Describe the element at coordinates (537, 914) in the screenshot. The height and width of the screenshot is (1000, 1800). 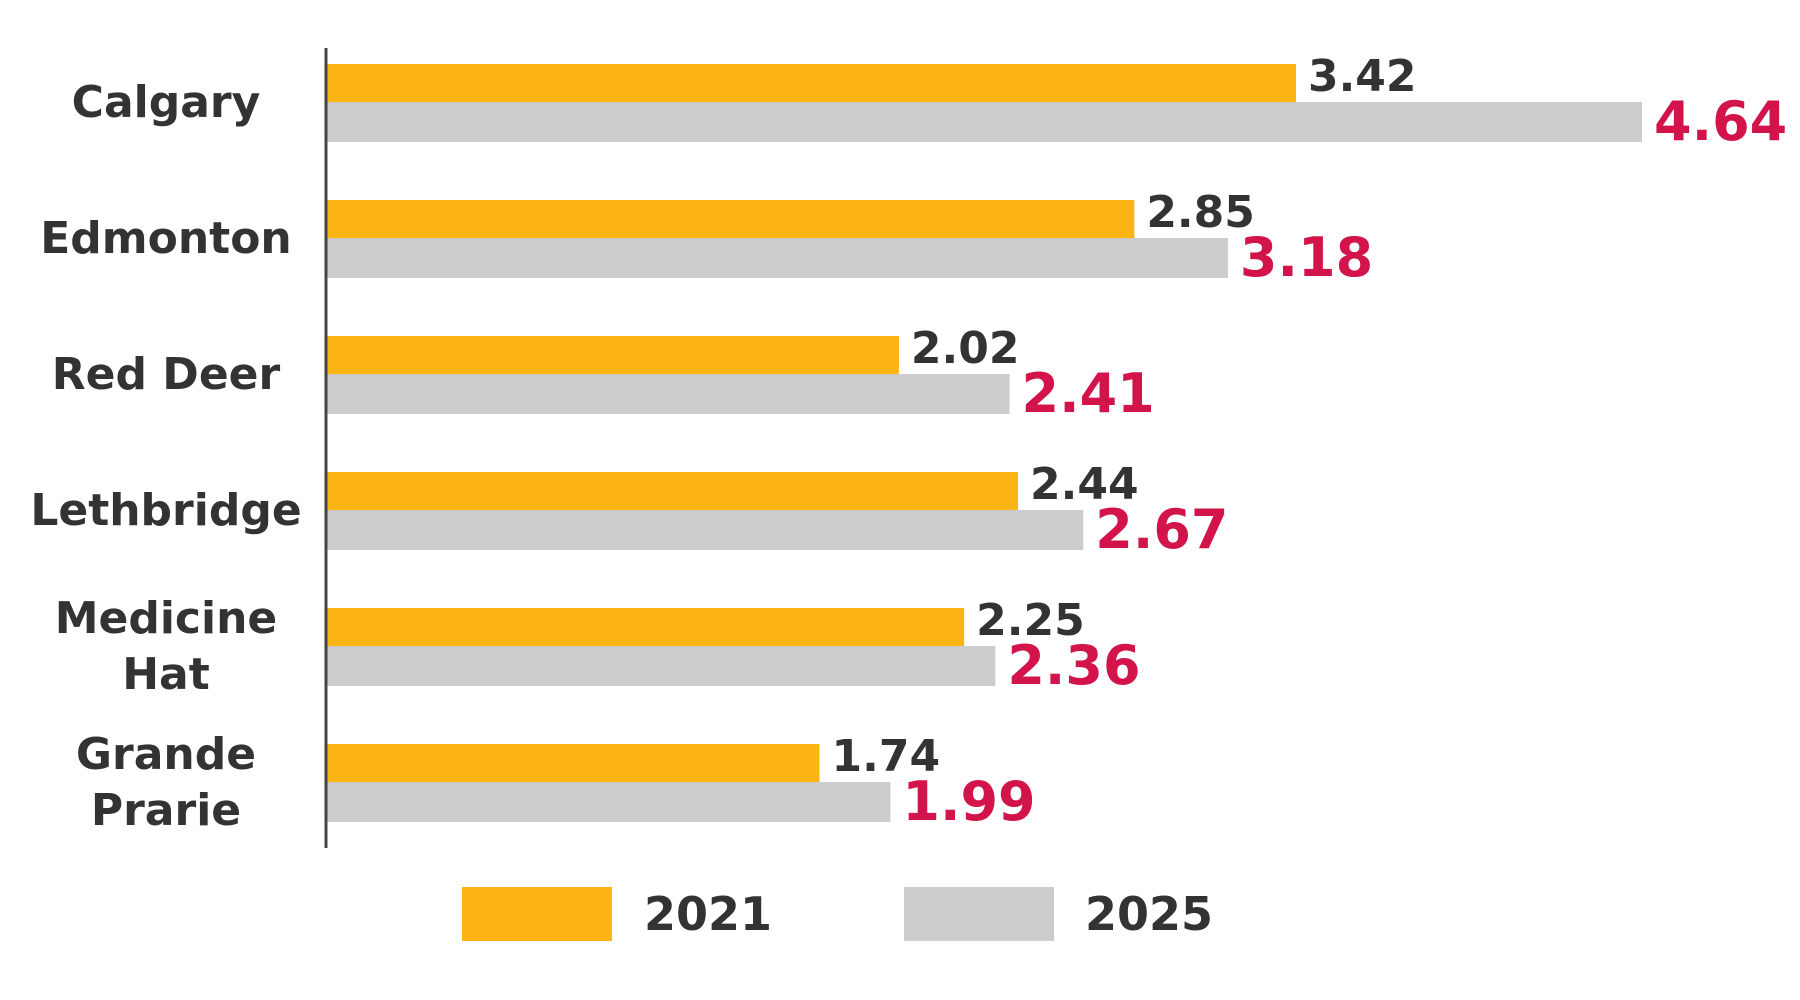
I see `legend-swatch-2021` at that location.